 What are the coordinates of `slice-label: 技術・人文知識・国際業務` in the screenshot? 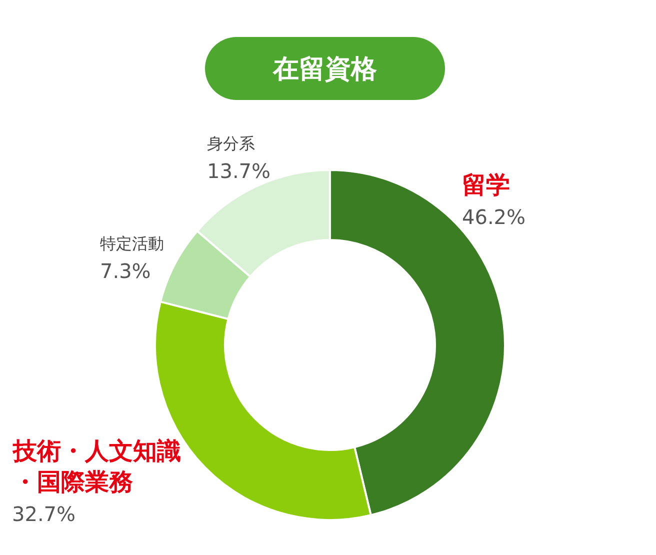 It's located at (96, 466).